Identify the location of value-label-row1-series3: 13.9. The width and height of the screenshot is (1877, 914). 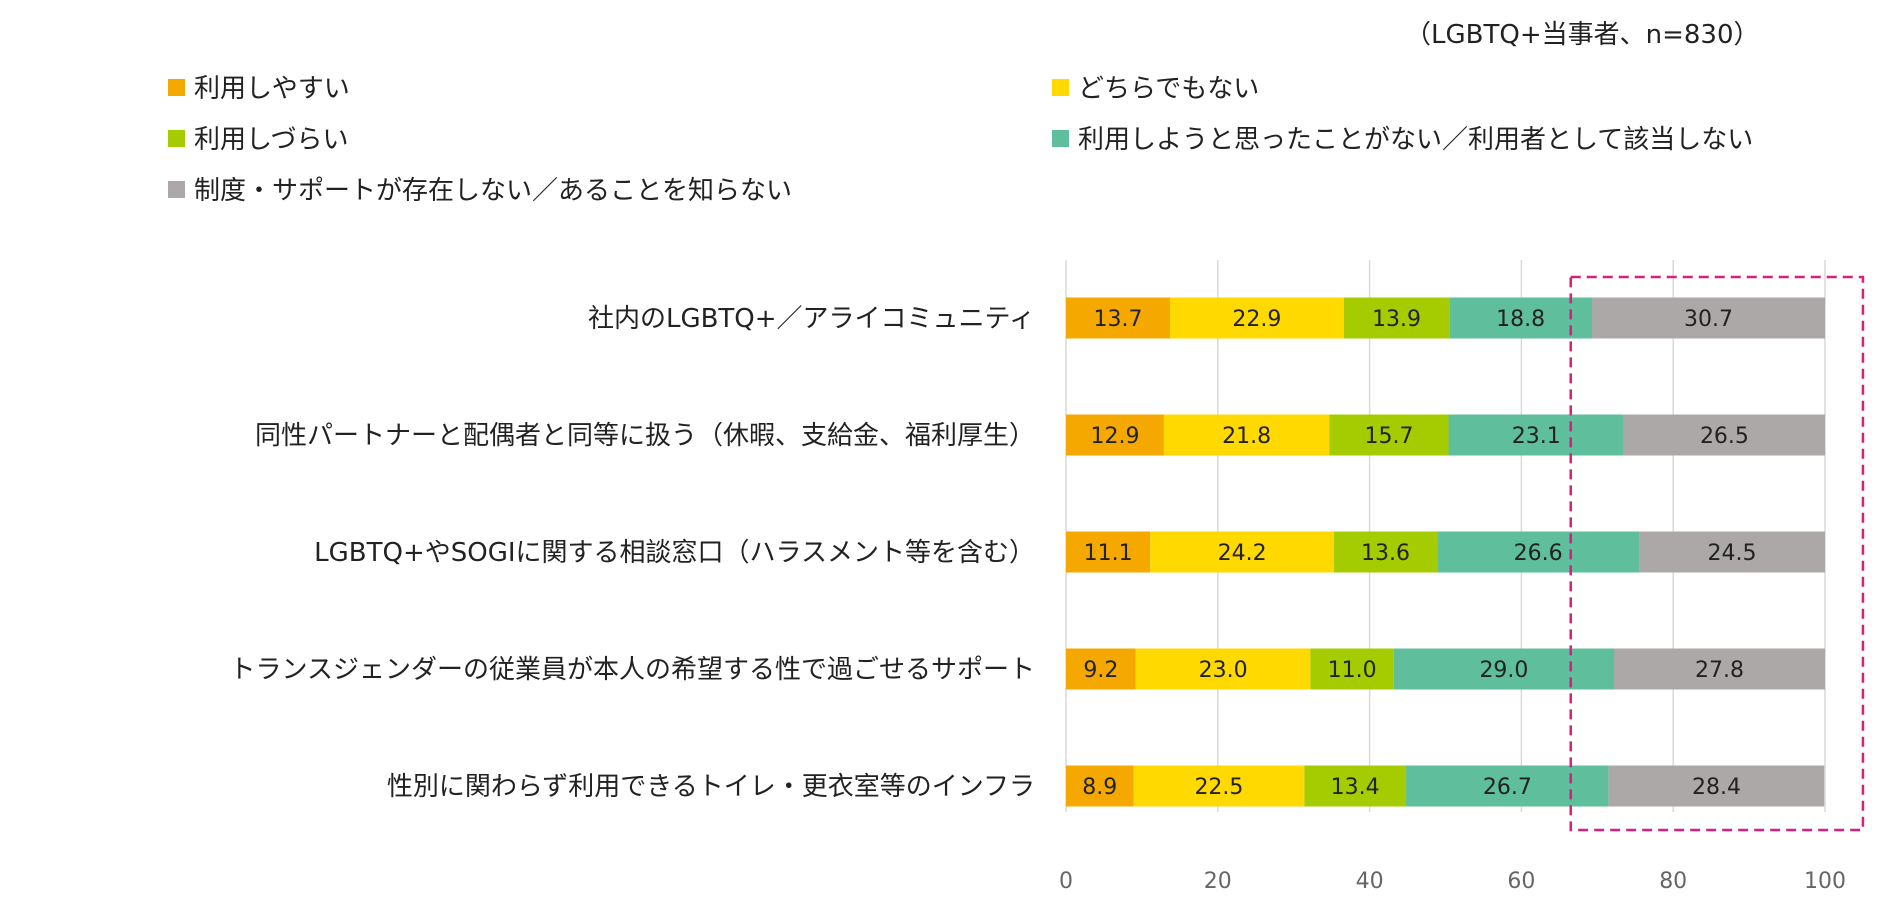
(1396, 319).